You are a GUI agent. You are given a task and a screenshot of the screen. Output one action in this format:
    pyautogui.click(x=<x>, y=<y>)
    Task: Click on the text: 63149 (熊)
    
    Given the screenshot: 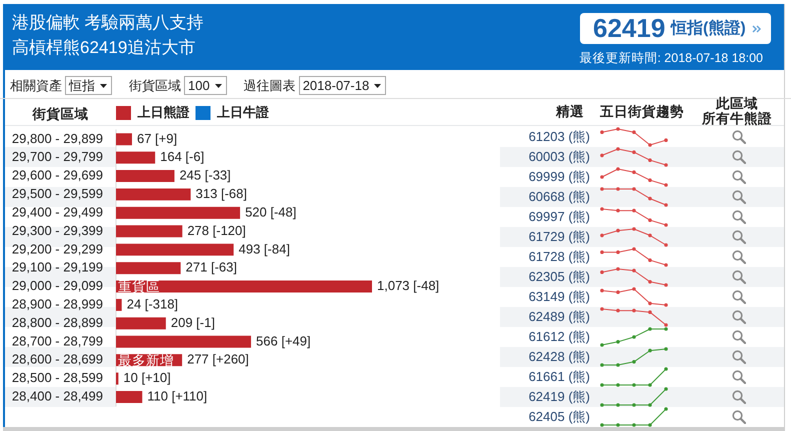 What is the action you would take?
    pyautogui.click(x=559, y=297)
    